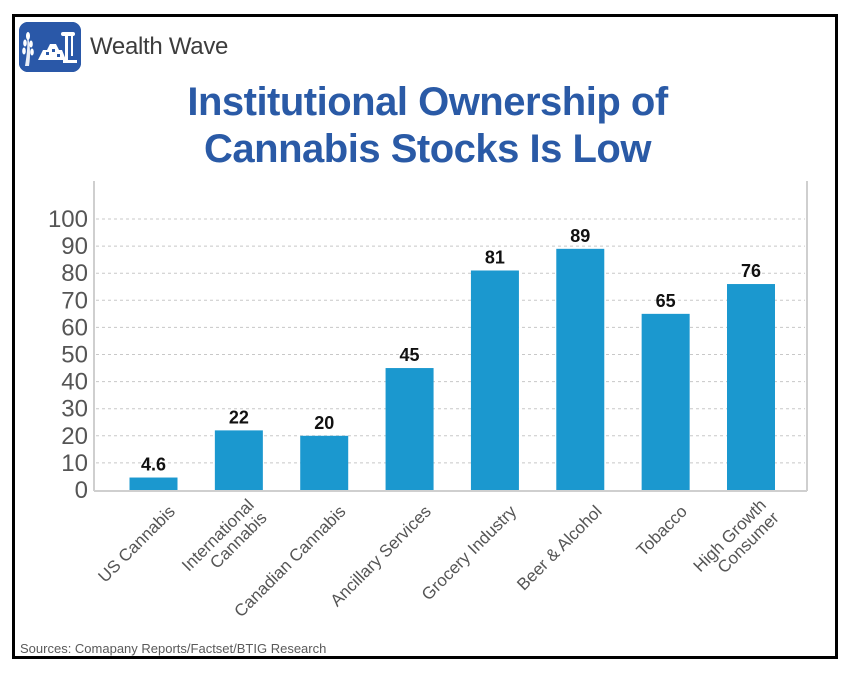 The height and width of the screenshot is (677, 855). I want to click on brand-name: Wealth Wave, so click(159, 46).